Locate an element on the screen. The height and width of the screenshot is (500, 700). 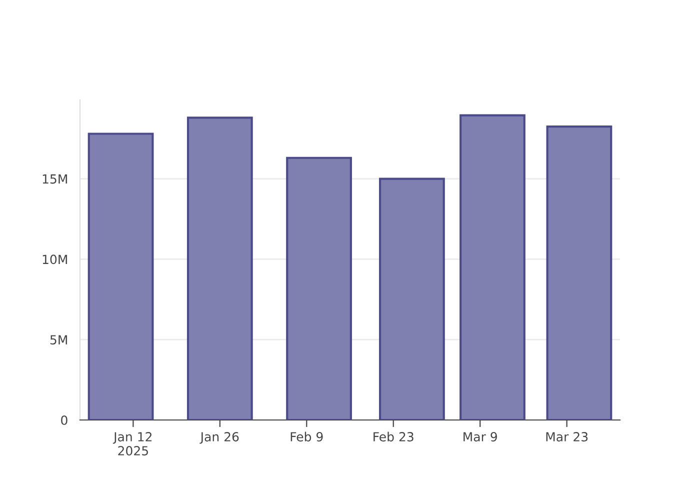
x-tick-label: Mar 9 is located at coordinates (480, 437).